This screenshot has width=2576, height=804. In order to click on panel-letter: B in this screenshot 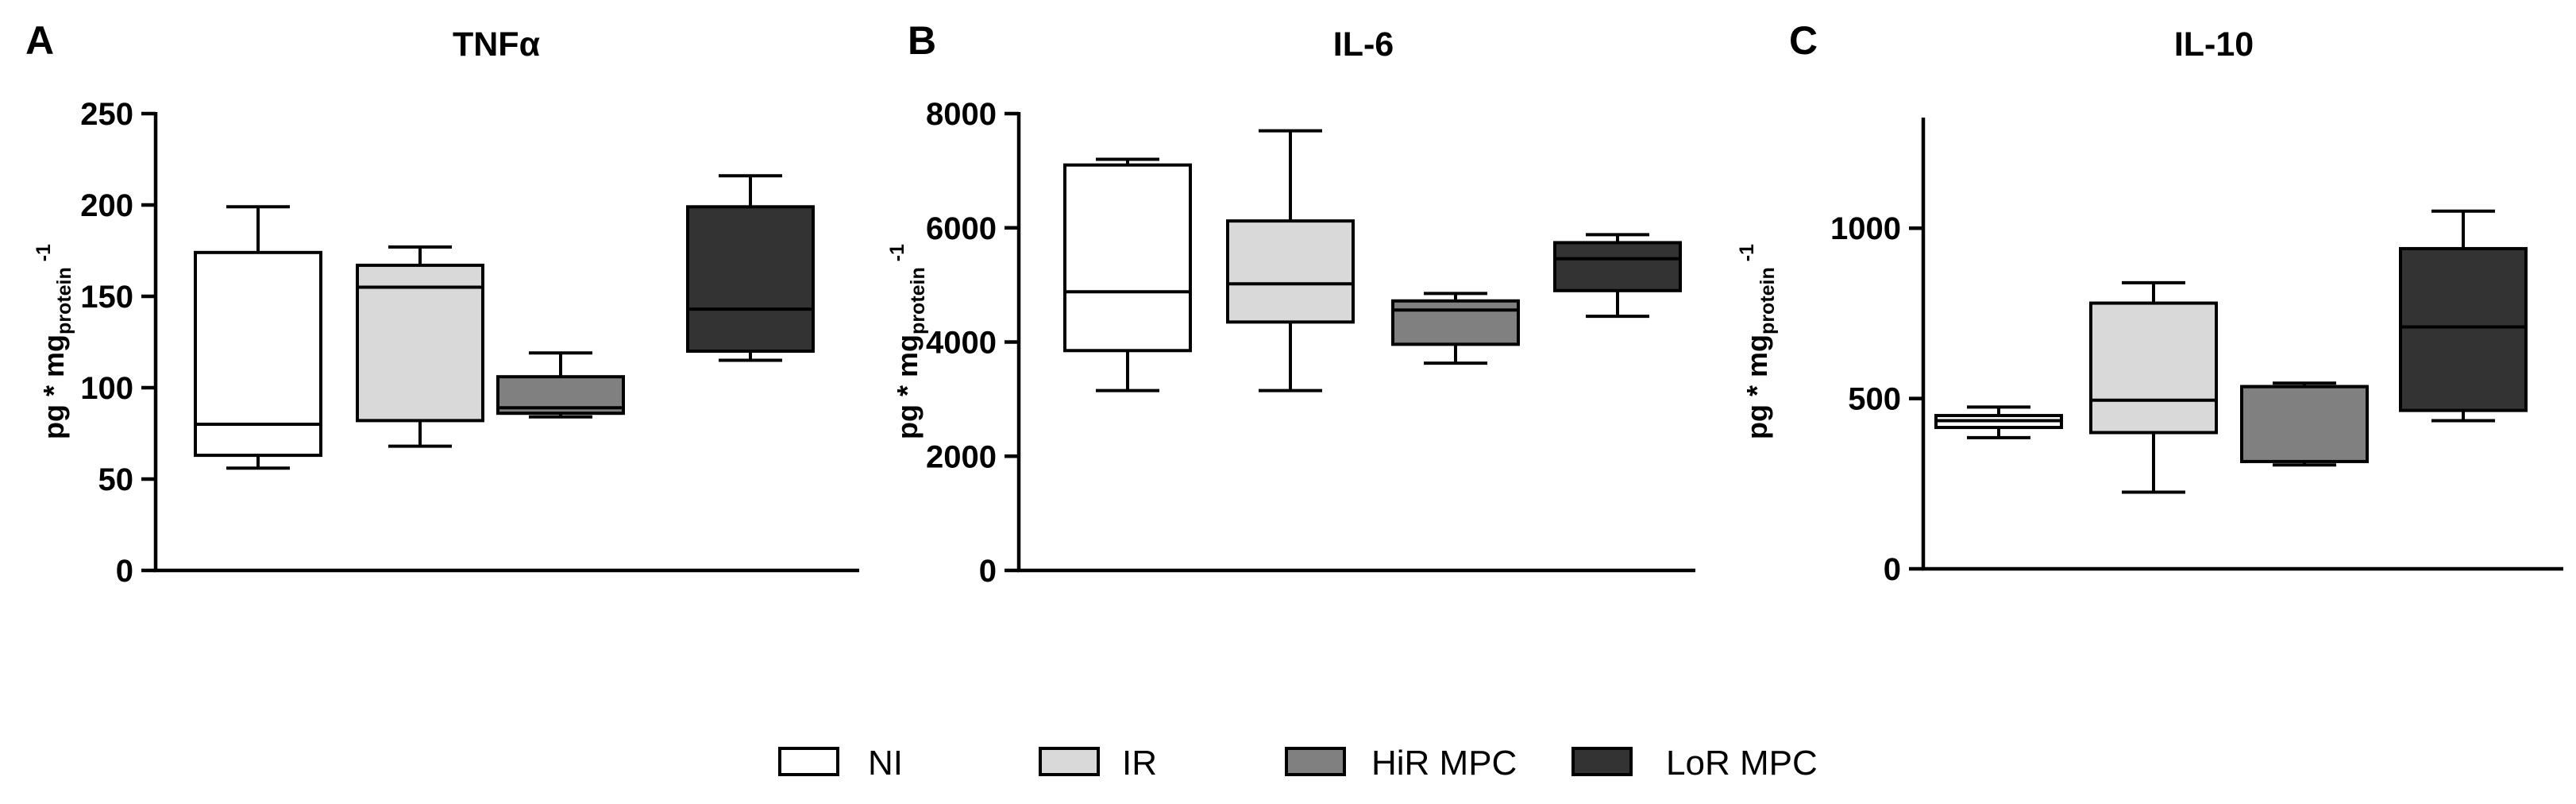, I will do `click(922, 40)`.